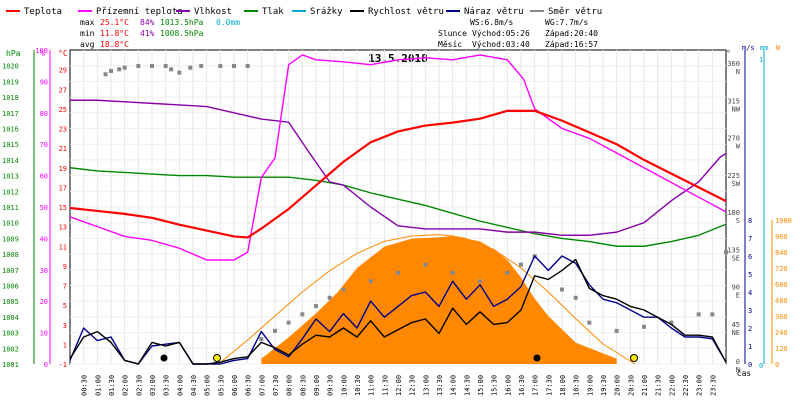  I want to click on x-tick-label: 23:30, so click(713, 385).